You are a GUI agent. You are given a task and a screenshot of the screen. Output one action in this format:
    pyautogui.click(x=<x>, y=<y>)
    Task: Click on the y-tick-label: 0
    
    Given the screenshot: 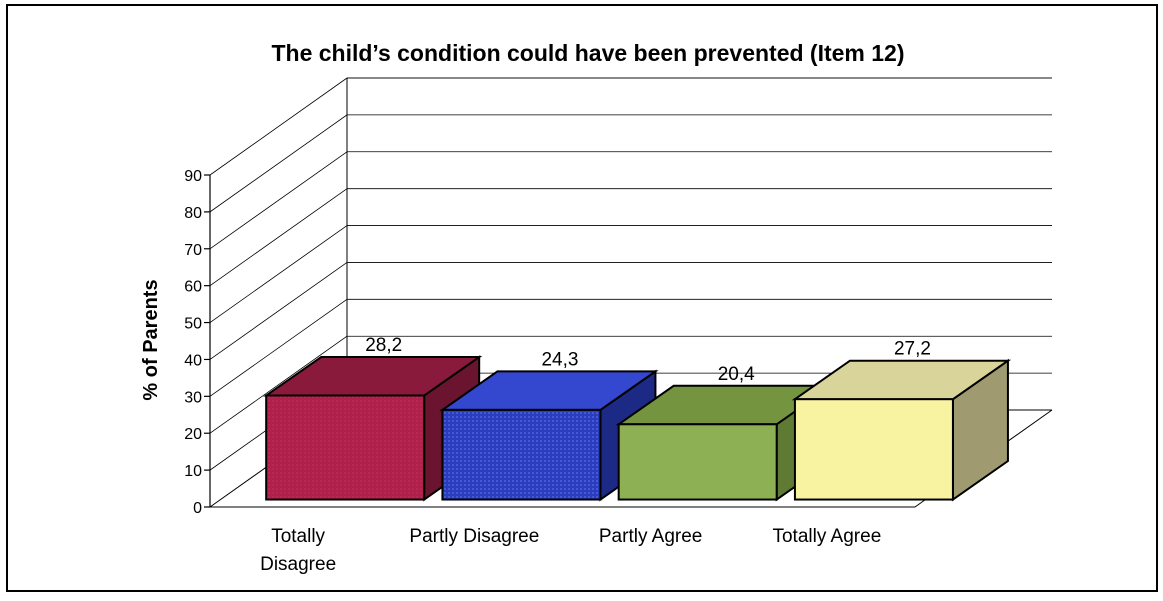 What is the action you would take?
    pyautogui.click(x=197, y=508)
    